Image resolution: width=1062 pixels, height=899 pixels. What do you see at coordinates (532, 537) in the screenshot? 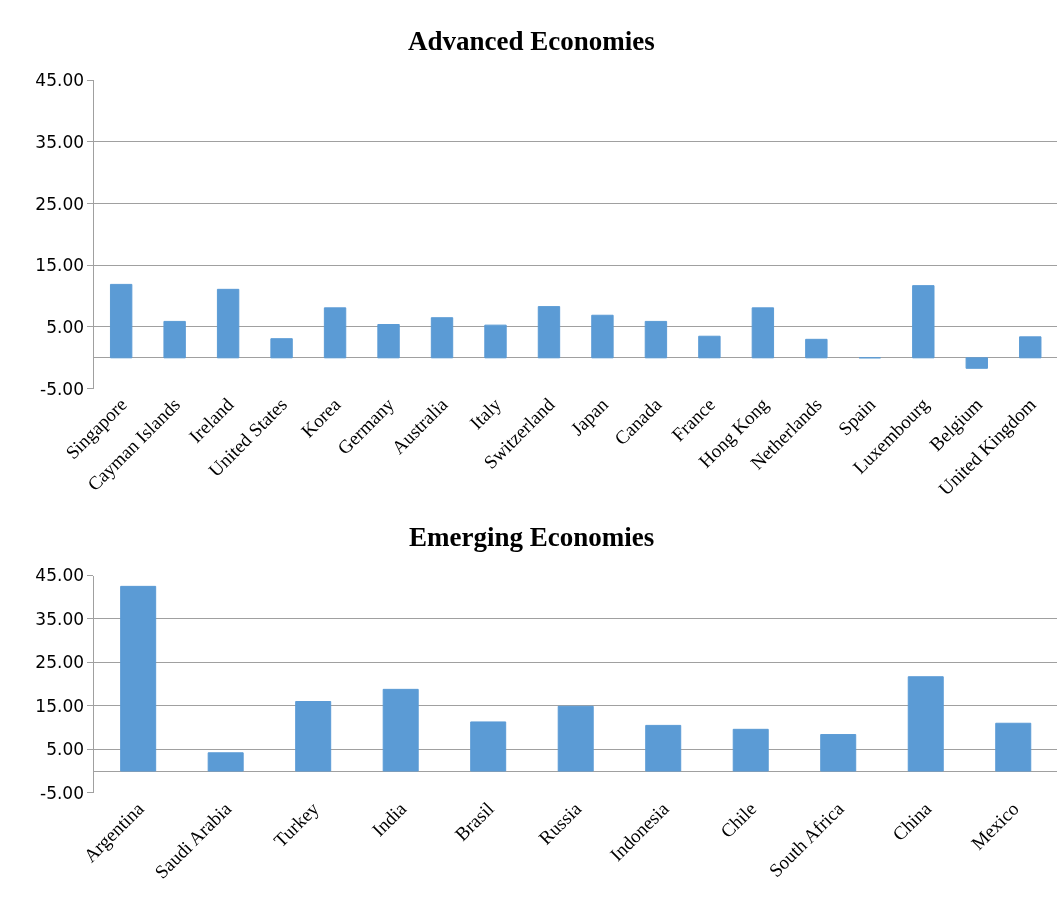
I see `chart-title: Emerging Economies` at bounding box center [532, 537].